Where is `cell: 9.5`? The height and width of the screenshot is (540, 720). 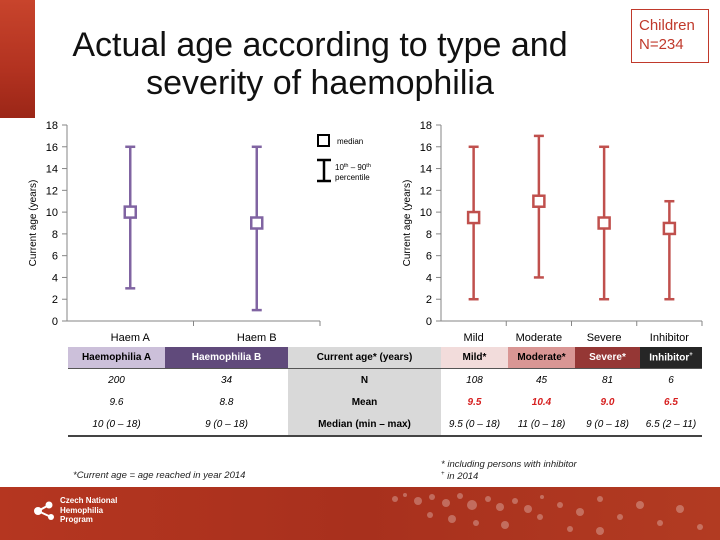
cell: 9.5 is located at coordinates (474, 402).